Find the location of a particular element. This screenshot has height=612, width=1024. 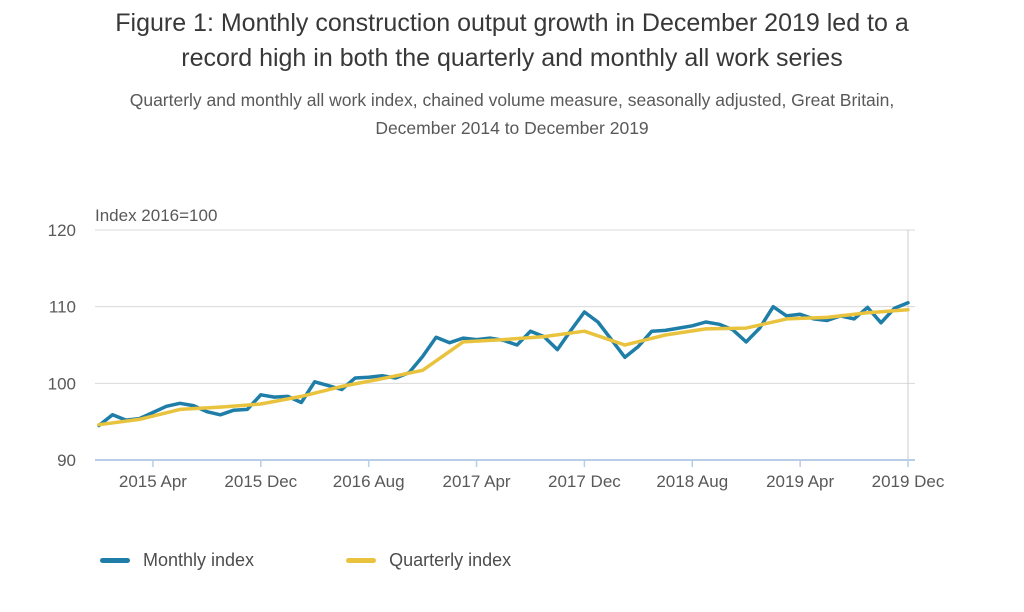

x-axis-tick-label: 2017 Apr is located at coordinates (477, 481).